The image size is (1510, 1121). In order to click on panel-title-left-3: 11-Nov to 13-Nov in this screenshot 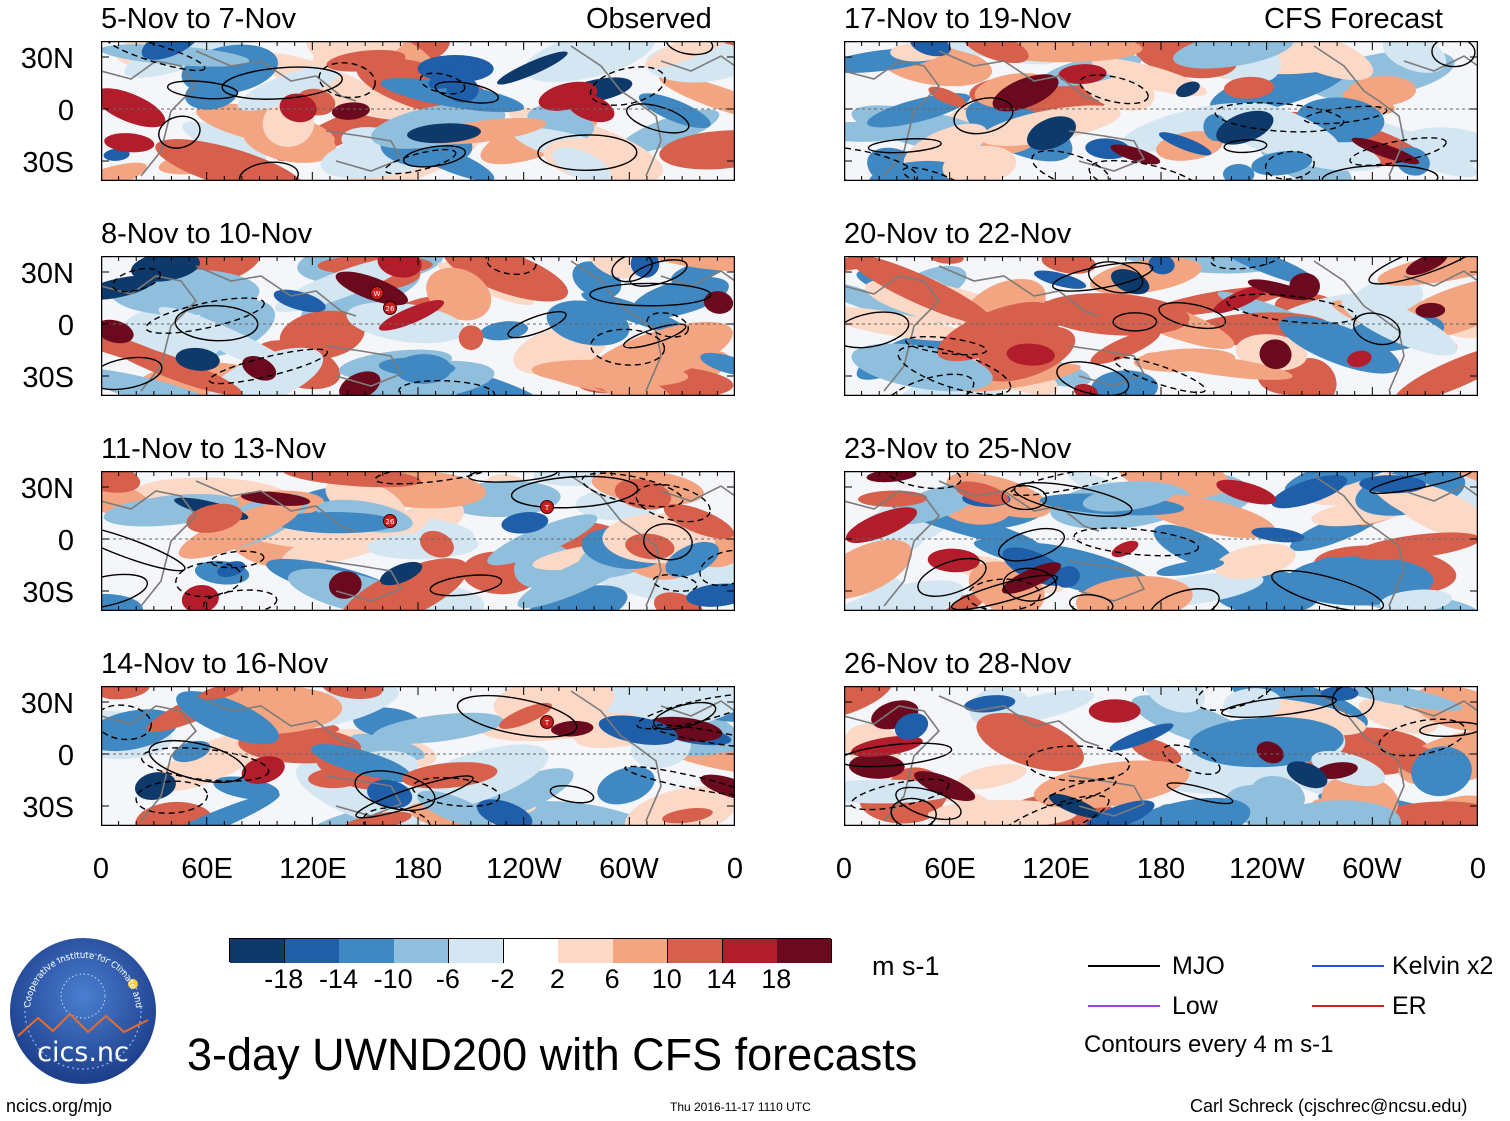, I will do `click(214, 449)`.